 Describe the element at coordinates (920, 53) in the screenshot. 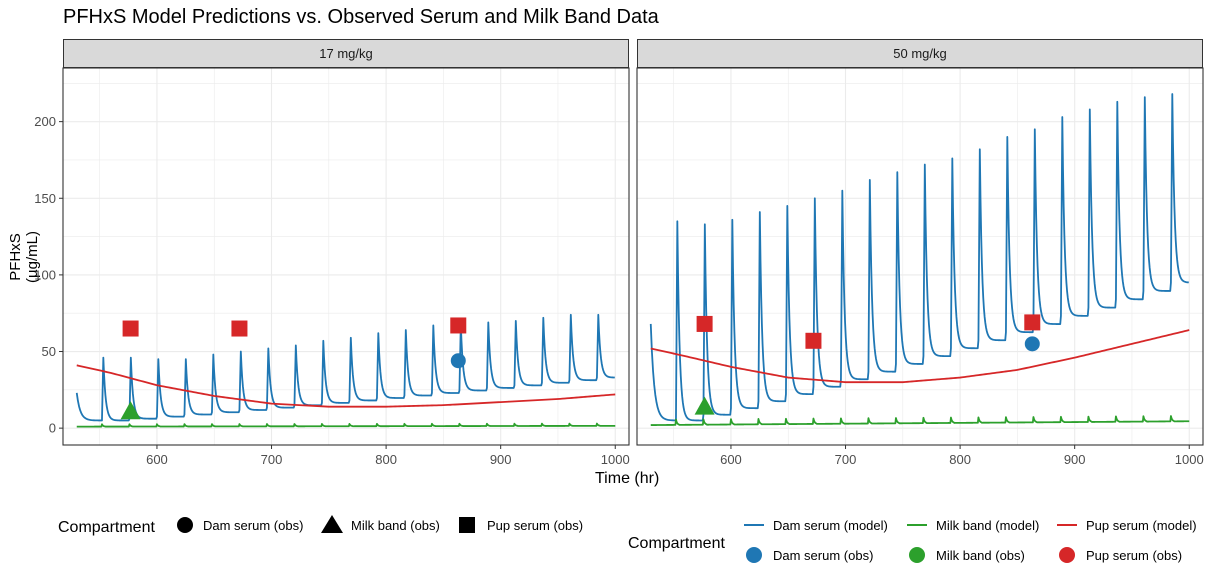

I see `panel-strip-50: 50 mg/kg` at that location.